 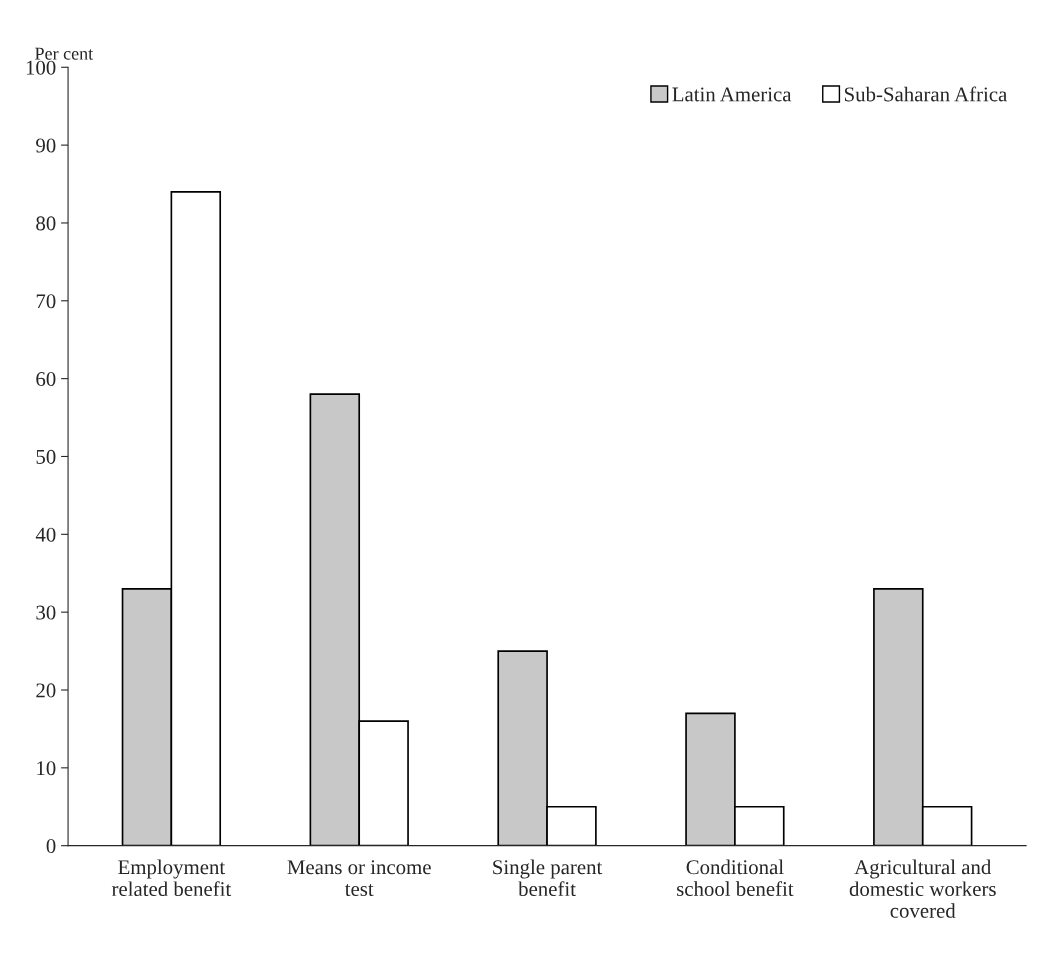 What do you see at coordinates (46, 690) in the screenshot?
I see `y-tick-label: 20` at bounding box center [46, 690].